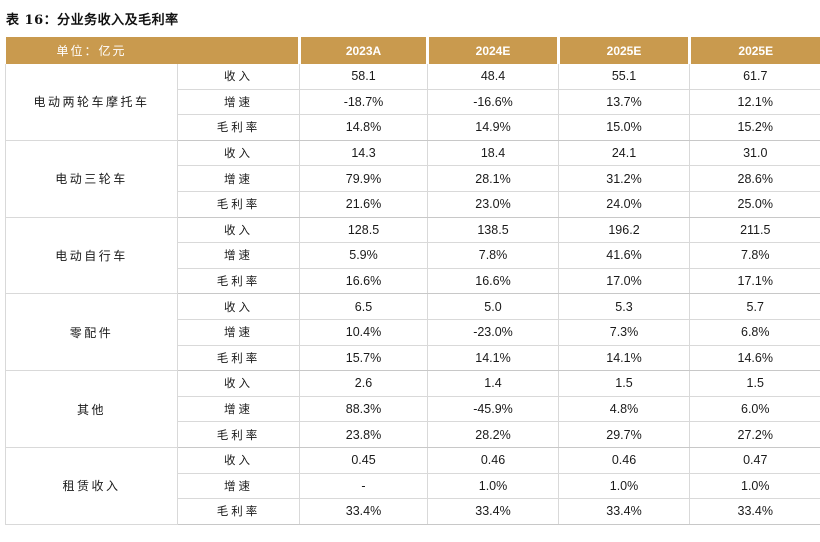  I want to click on value-cell: 0.46, so click(493, 460).